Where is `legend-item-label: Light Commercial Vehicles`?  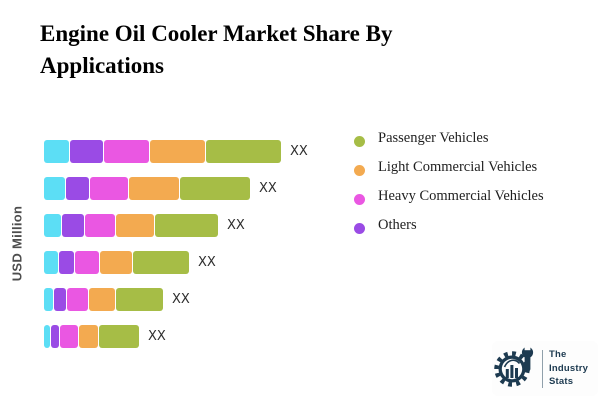
legend-item-label: Light Commercial Vehicles is located at coordinates (458, 166).